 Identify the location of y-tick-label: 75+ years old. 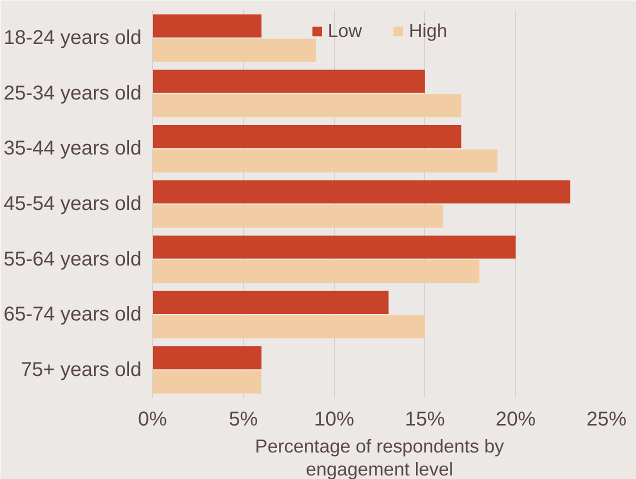
(81, 369).